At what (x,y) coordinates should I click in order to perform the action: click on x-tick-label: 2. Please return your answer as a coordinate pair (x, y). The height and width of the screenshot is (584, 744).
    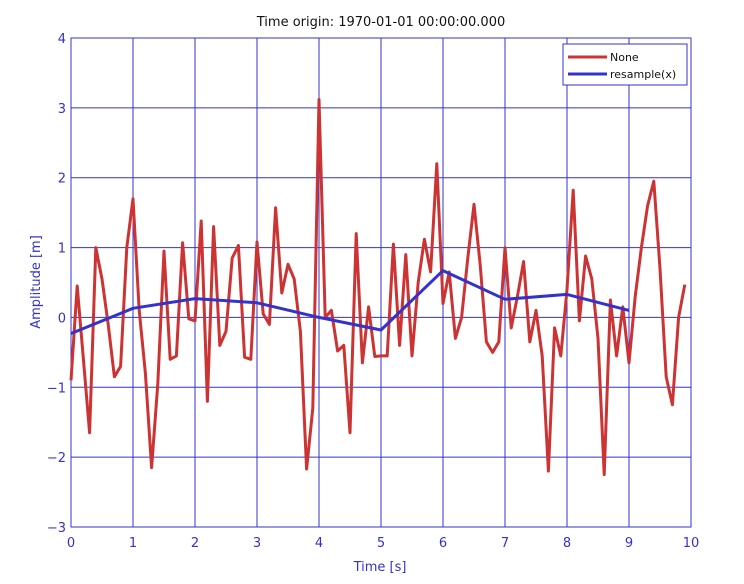
    Looking at the image, I should click on (195, 543).